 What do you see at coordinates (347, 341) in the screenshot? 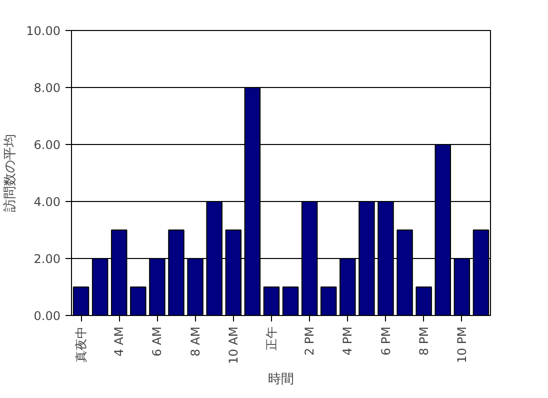
I see `x-tick-label: 4 PM` at bounding box center [347, 341].